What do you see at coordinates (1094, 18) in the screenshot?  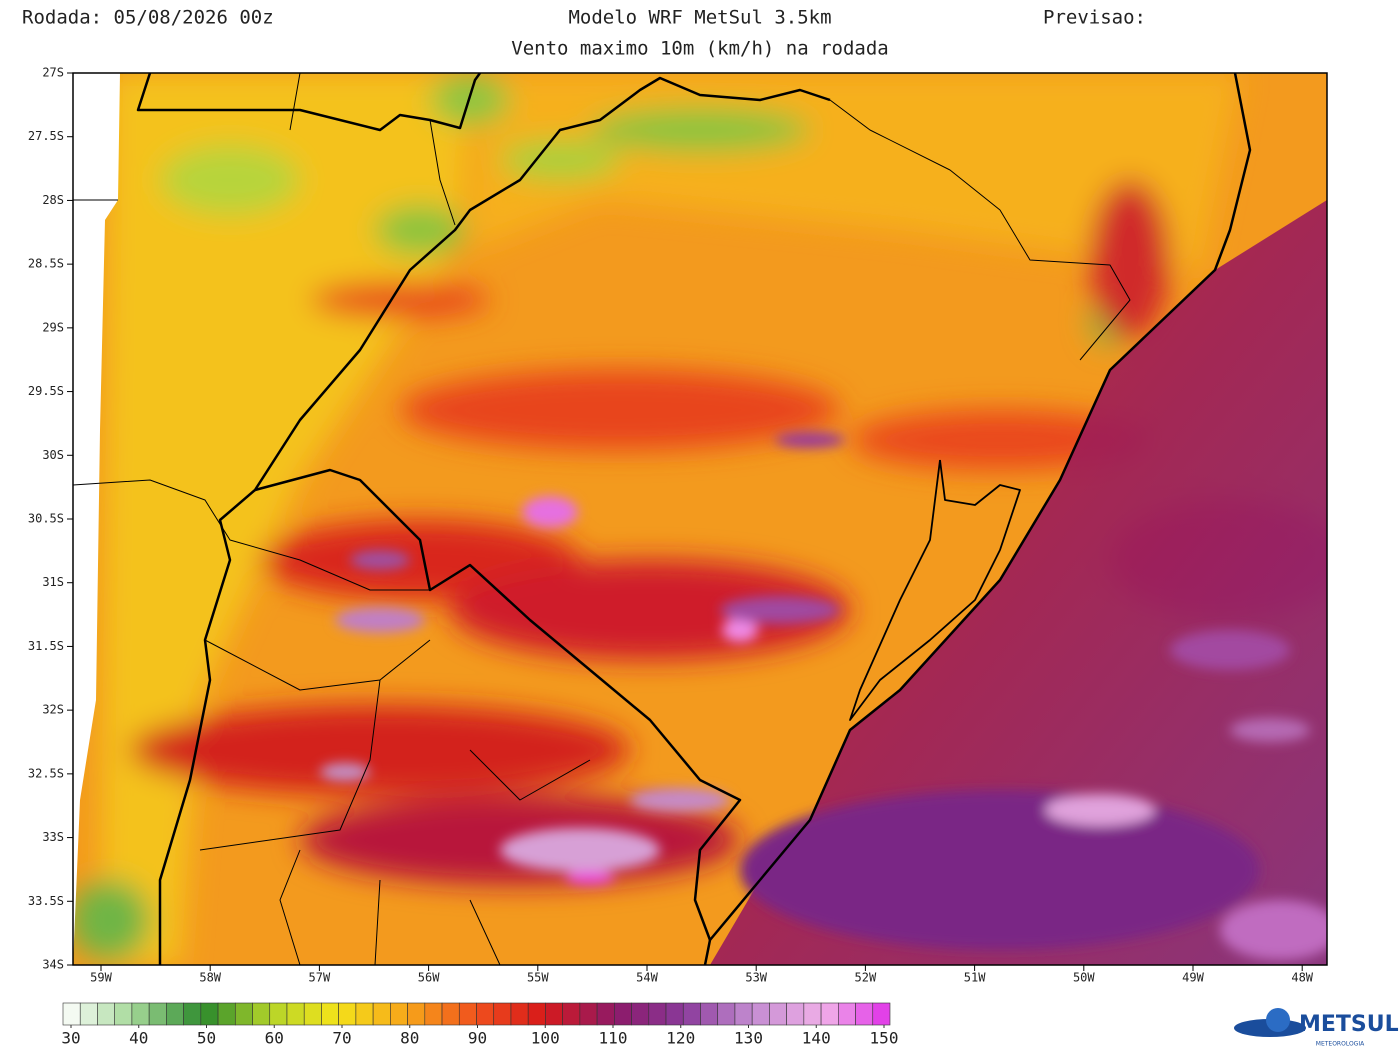 I see `forecast-label: Previsao:` at bounding box center [1094, 18].